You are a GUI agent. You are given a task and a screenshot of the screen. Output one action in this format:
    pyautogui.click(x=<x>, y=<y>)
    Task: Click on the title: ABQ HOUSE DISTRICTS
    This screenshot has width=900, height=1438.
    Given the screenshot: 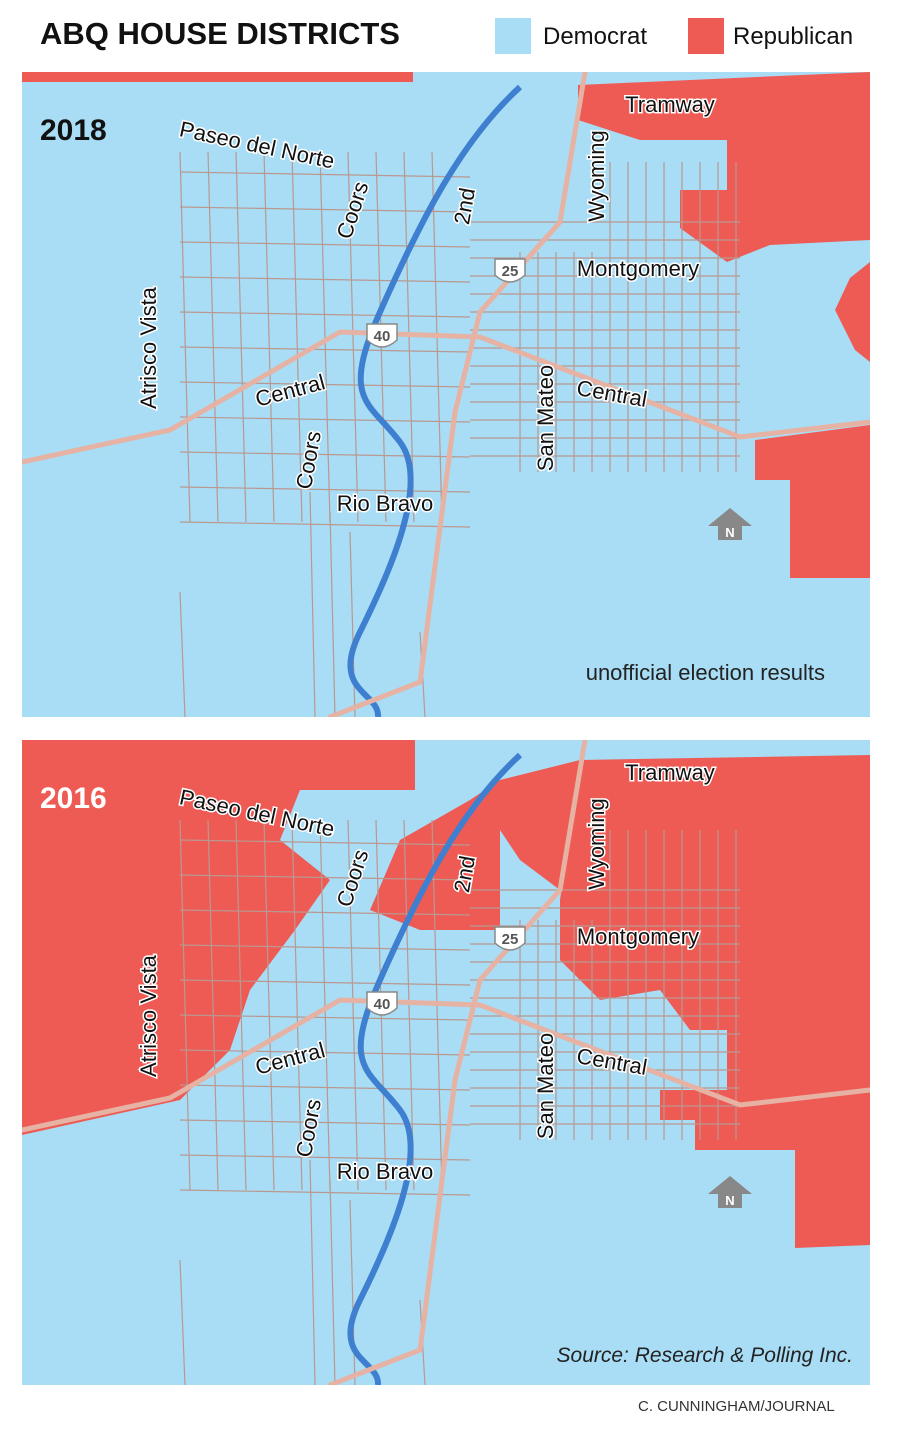 What is the action you would take?
    pyautogui.click(x=220, y=33)
    